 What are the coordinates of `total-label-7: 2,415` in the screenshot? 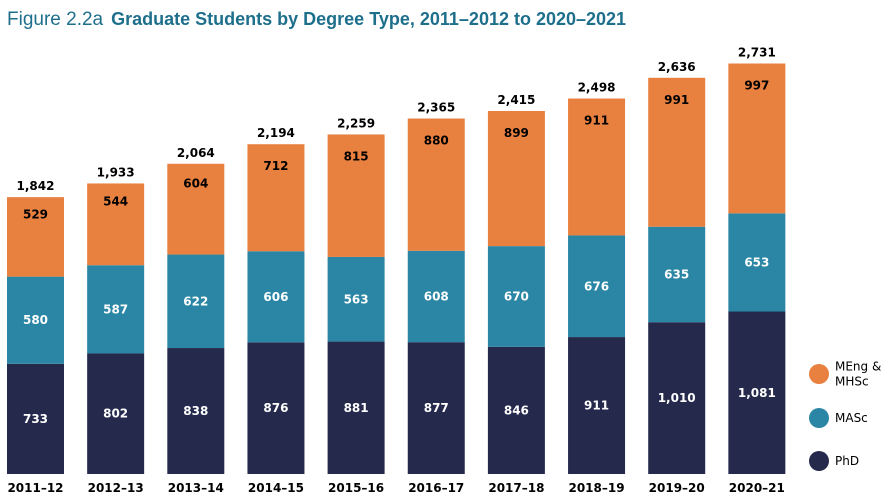 It's located at (516, 100).